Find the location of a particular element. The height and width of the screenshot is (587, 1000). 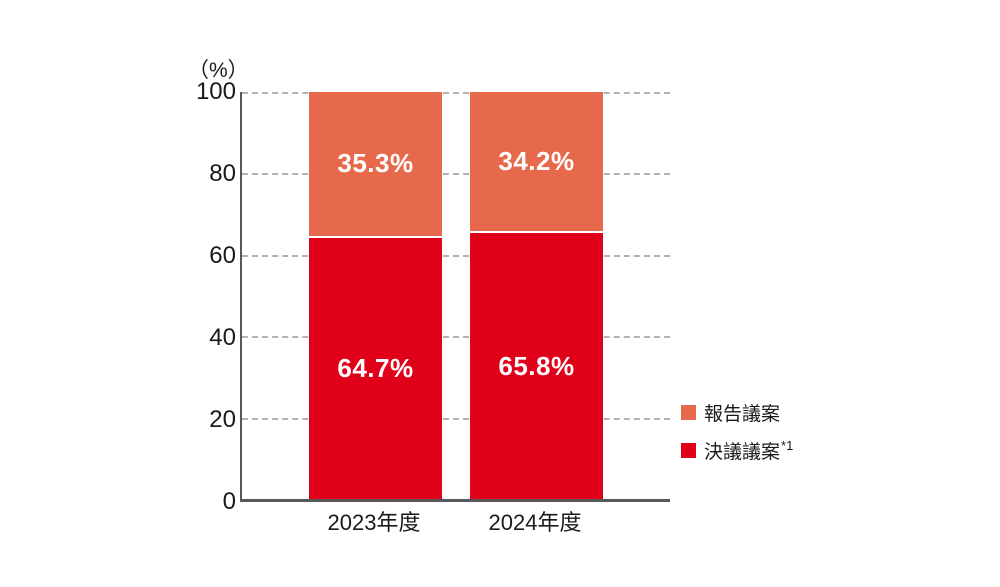

stacked-bar-2023: 35.3% 64.7% is located at coordinates (375, 295).